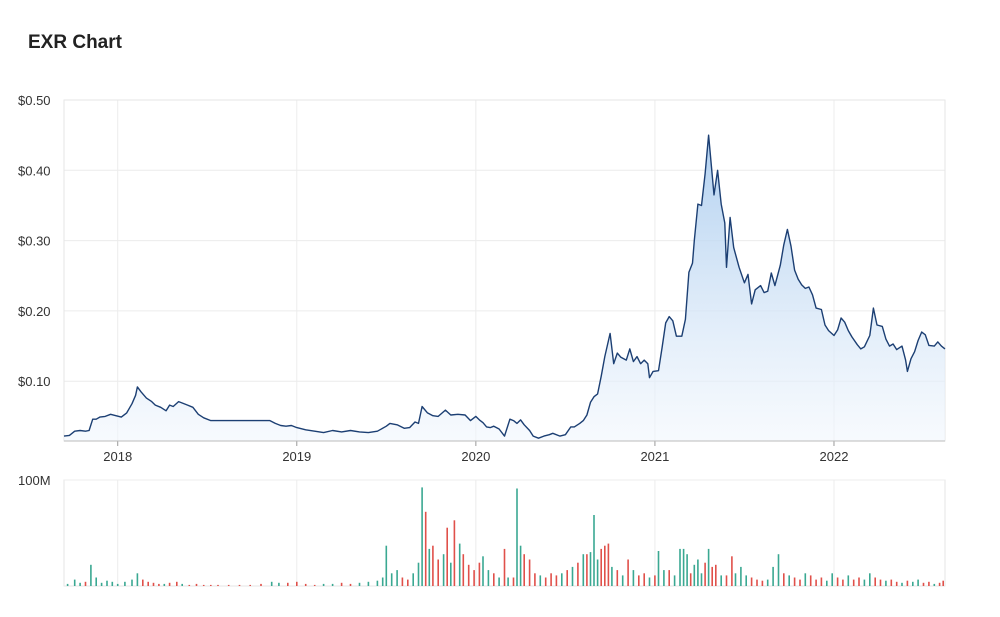 Image resolution: width=1000 pixels, height=617 pixels. Describe the element at coordinates (654, 456) in the screenshot. I see `x-tick-label: 2021` at that location.